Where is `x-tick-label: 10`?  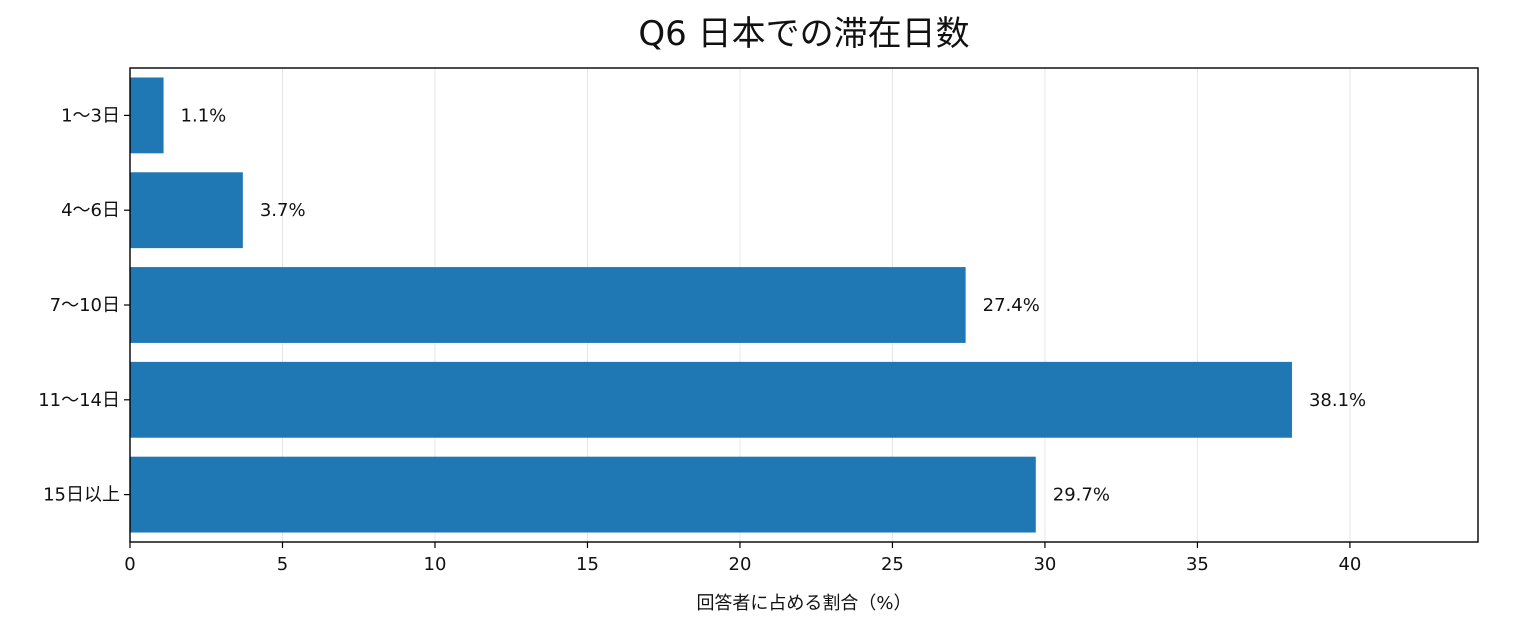 x-tick-label: 10 is located at coordinates (435, 564).